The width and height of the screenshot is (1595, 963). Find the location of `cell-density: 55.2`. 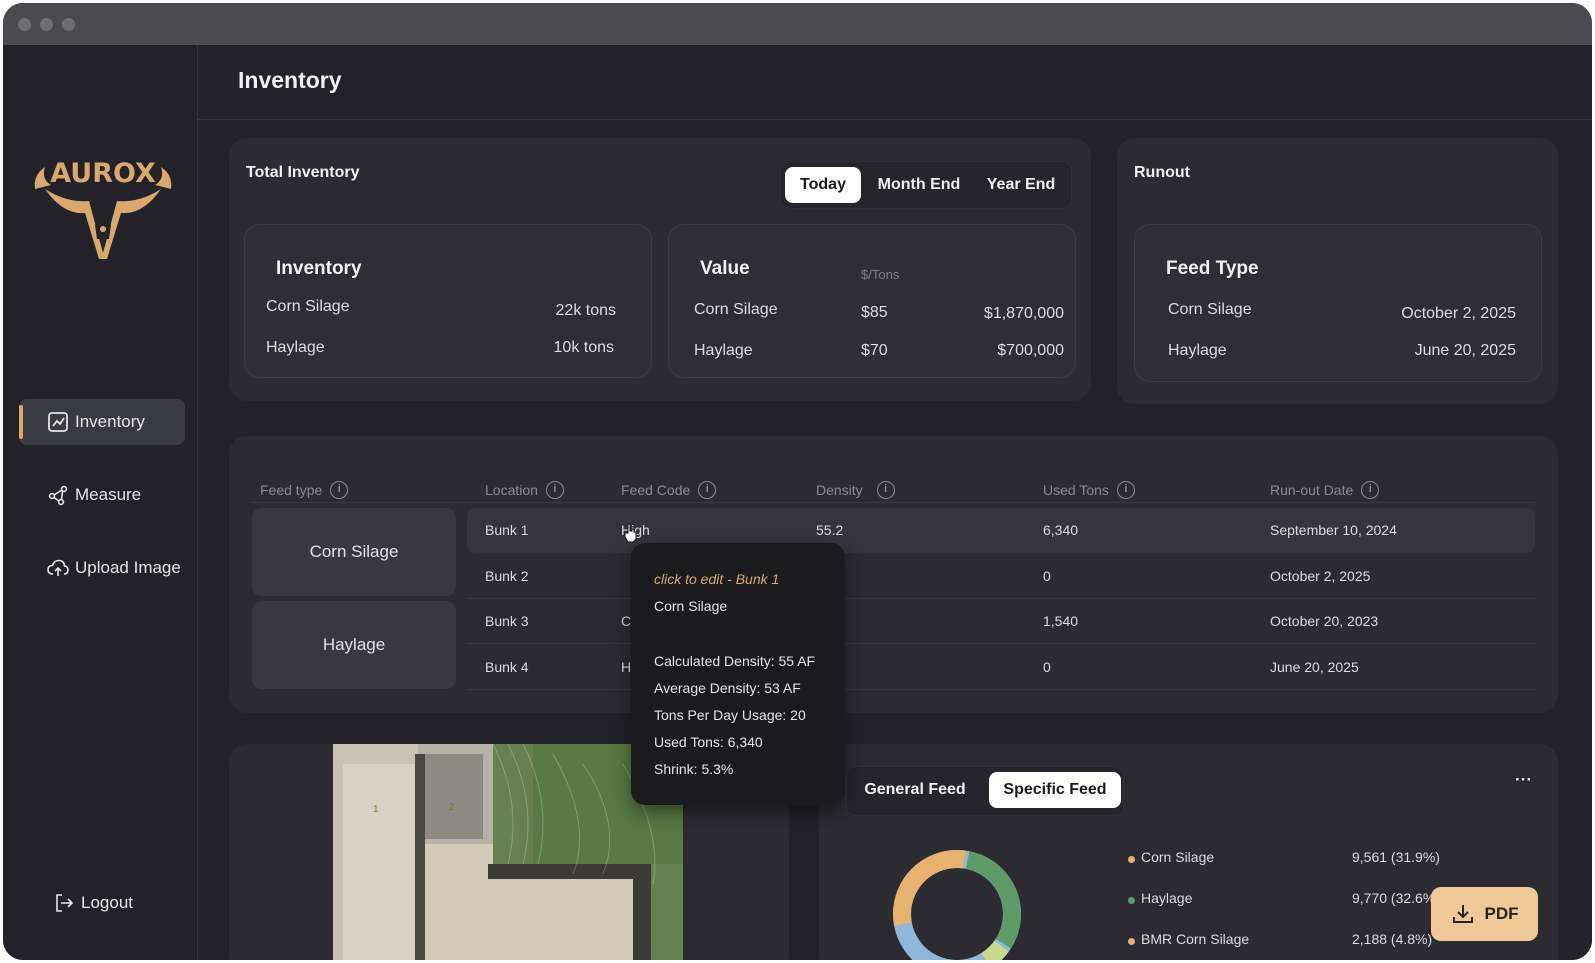

cell-density: 55.2 is located at coordinates (830, 530).